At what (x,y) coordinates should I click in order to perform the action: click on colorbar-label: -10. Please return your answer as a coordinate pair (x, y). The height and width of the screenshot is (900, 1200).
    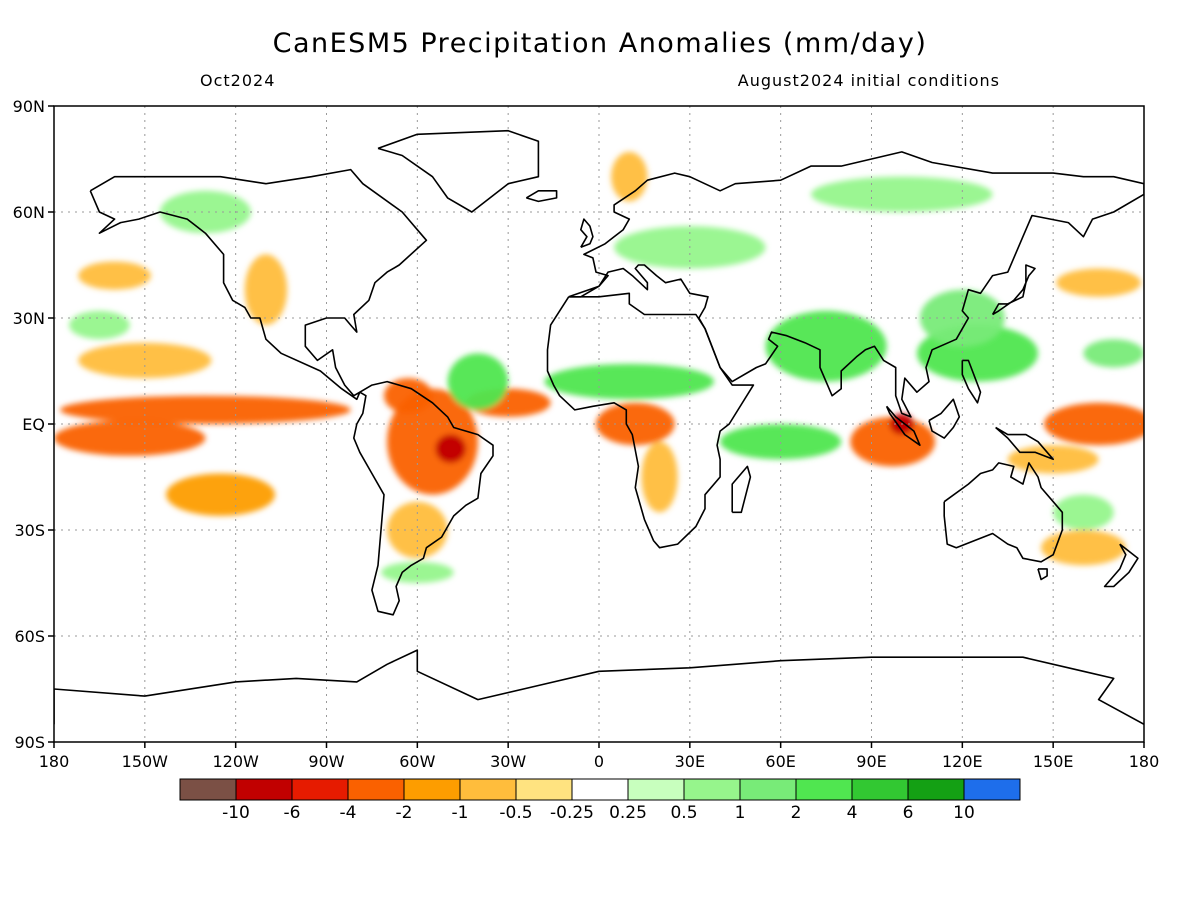
    Looking at the image, I should click on (236, 813).